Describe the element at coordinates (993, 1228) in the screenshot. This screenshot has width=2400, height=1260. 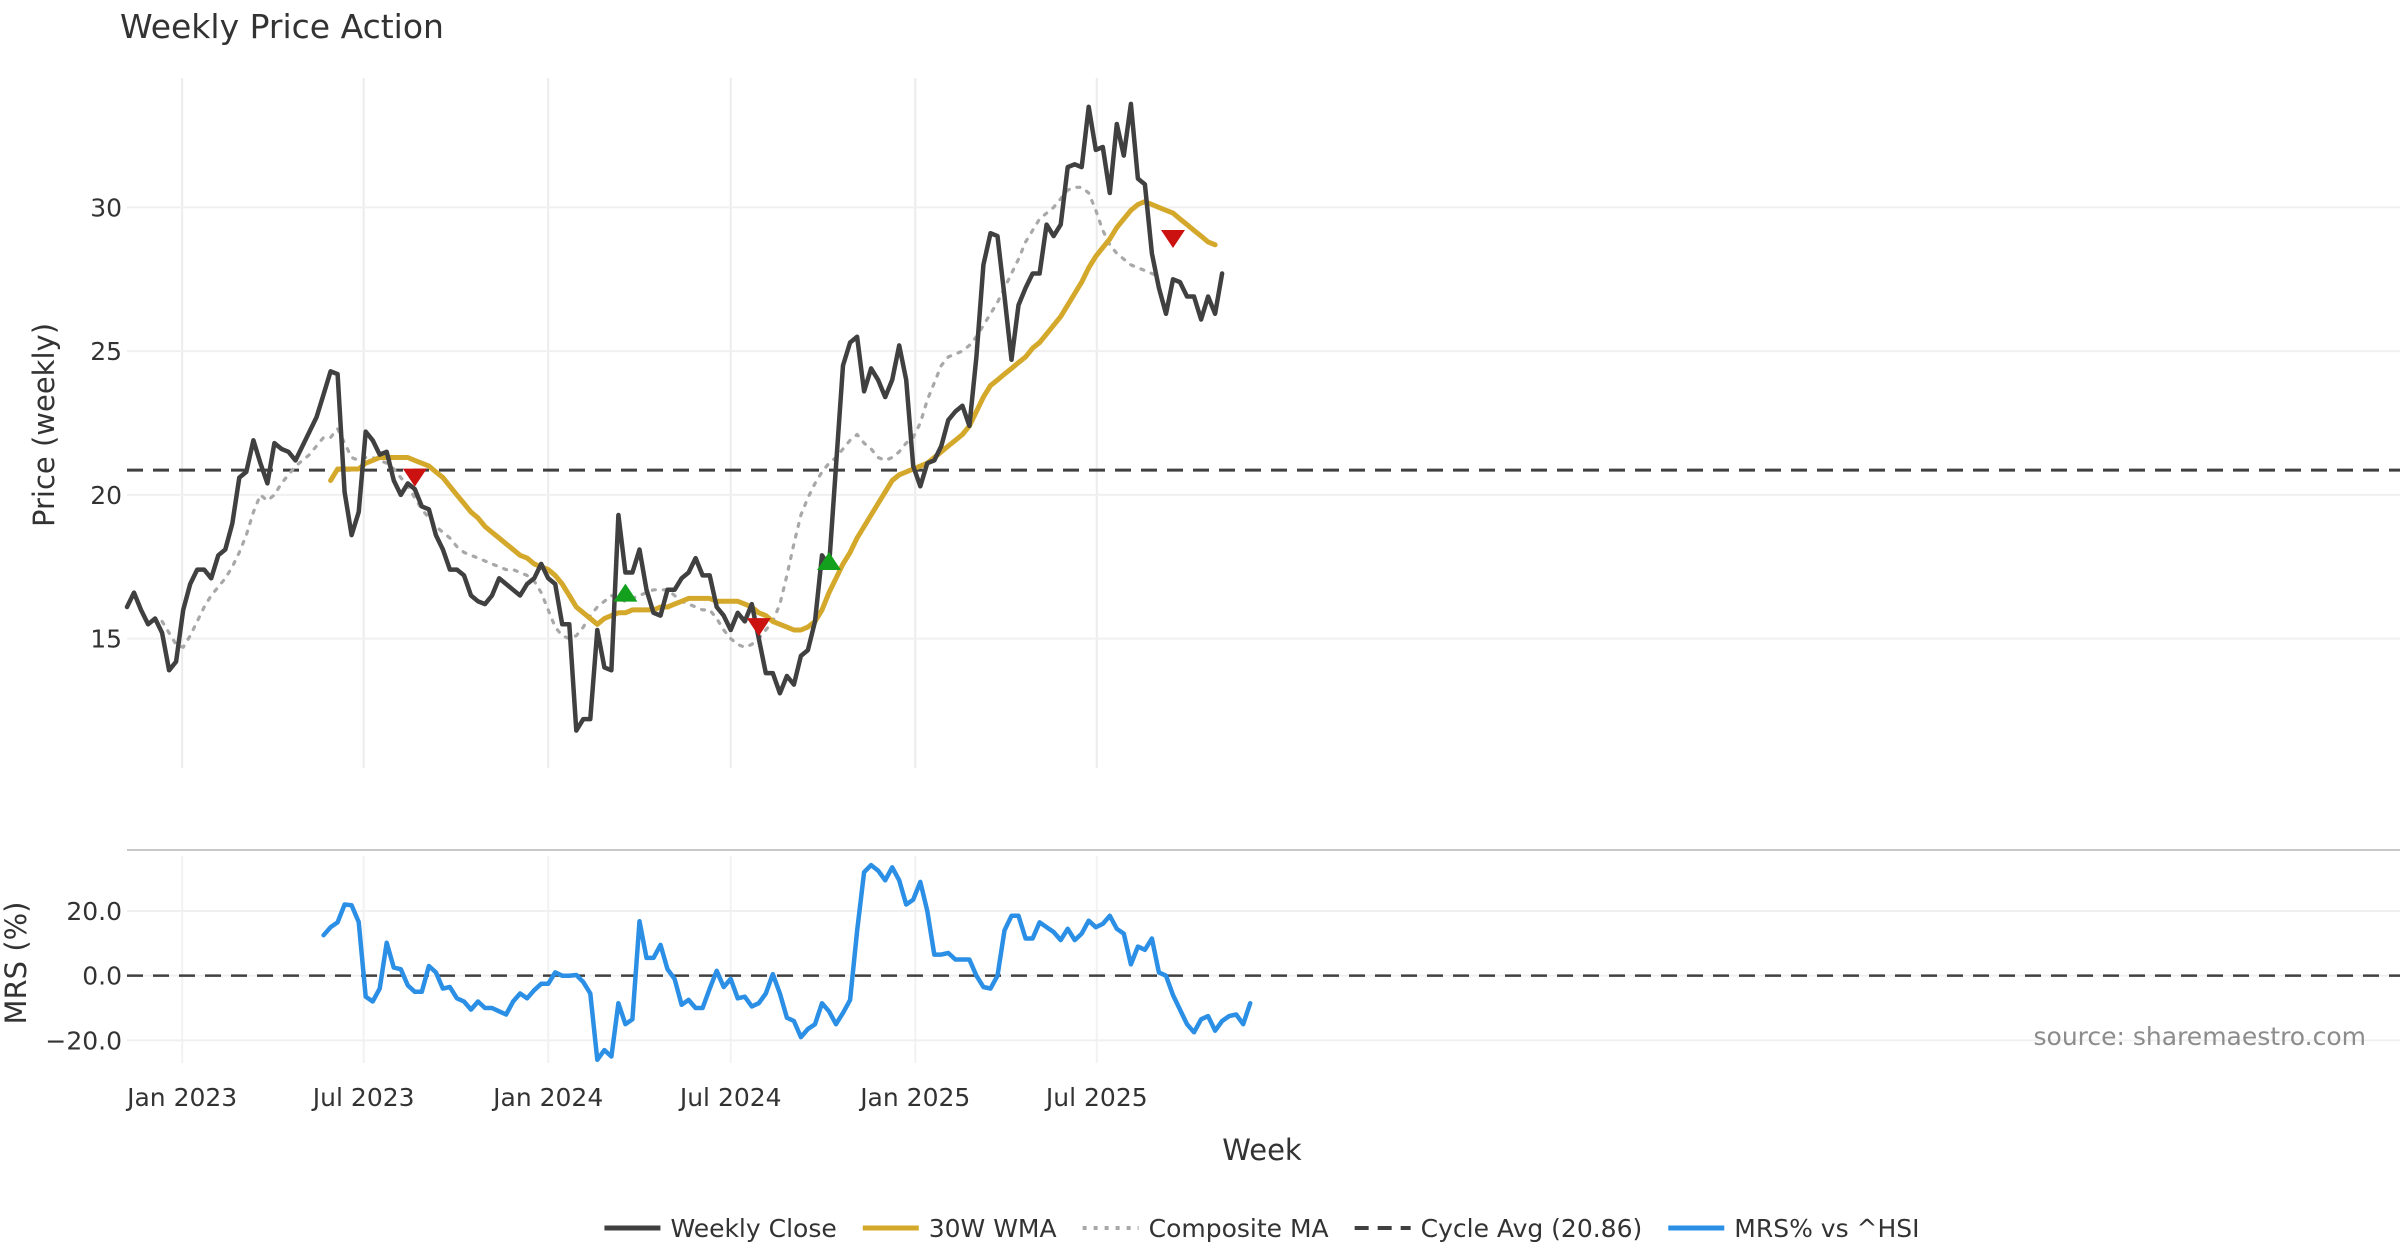
I see `legend-label-30w-wma: 30W WMA` at that location.